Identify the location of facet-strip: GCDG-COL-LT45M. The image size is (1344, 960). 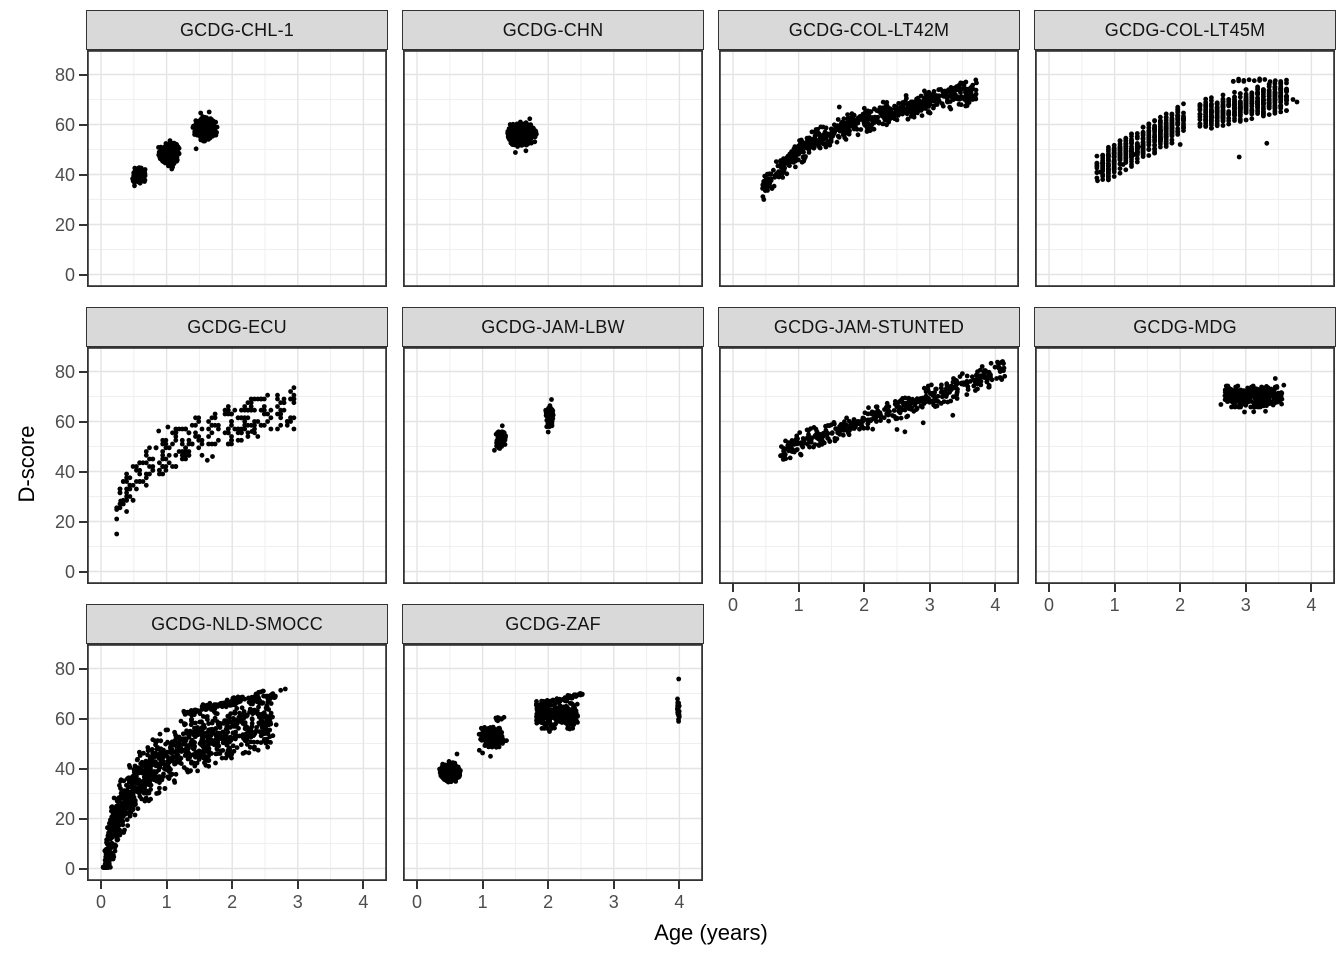
(1185, 30).